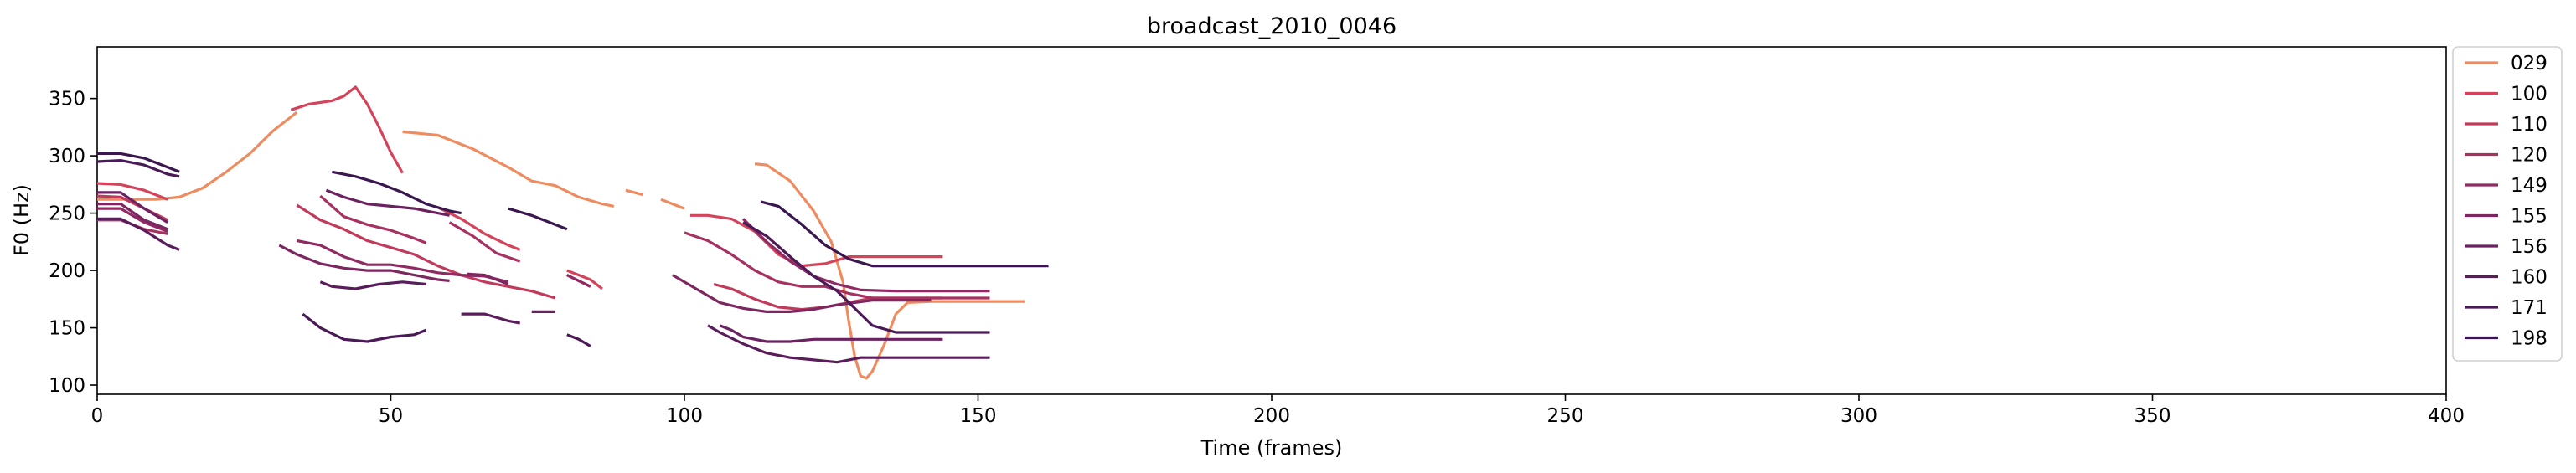  What do you see at coordinates (1271, 448) in the screenshot?
I see `x-axis-label: Time (frames)` at bounding box center [1271, 448].